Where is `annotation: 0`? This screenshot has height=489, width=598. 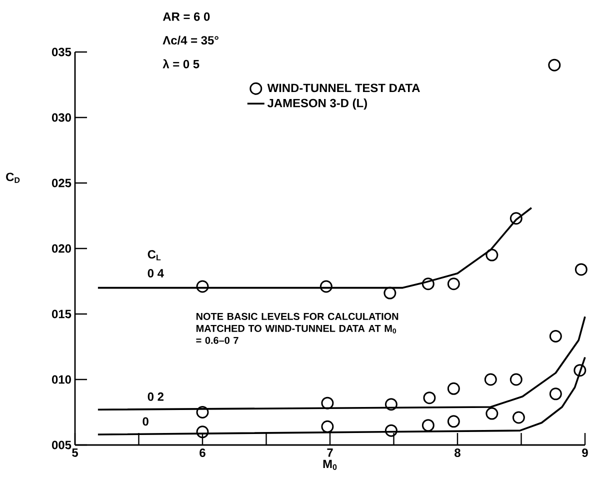 annotation: 0 is located at coordinates (145, 421).